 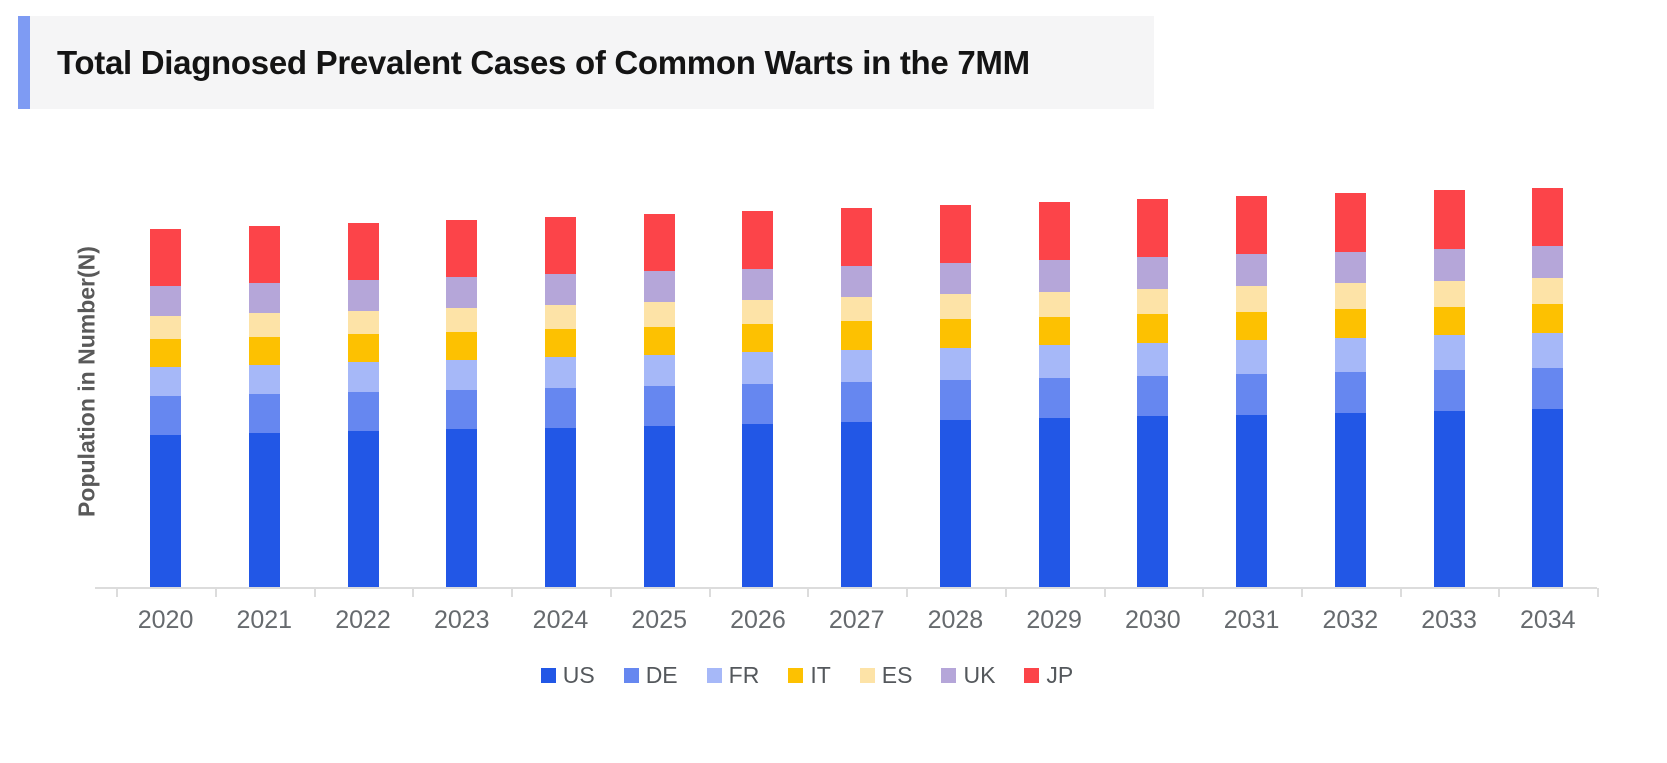 I want to click on bar-segment-JP-2023, so click(x=462, y=248).